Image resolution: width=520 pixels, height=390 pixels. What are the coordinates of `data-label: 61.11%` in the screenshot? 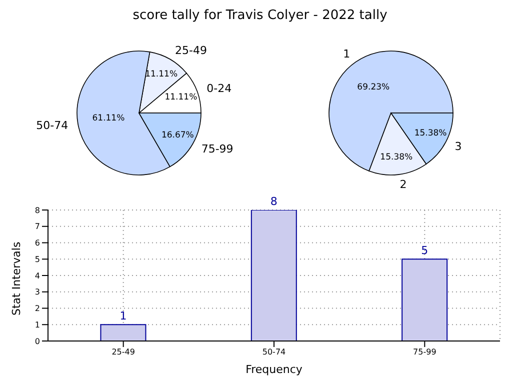 It's located at (108, 118).